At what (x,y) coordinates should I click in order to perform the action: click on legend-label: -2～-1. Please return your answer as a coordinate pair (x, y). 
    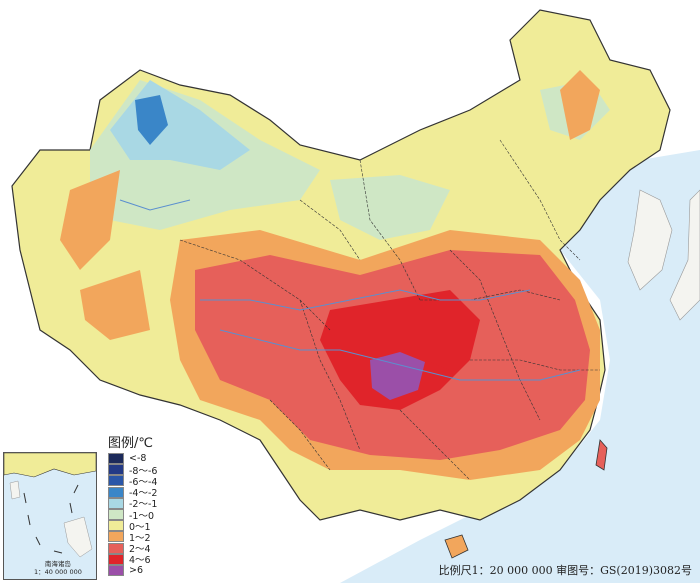
    Looking at the image, I should click on (143, 505).